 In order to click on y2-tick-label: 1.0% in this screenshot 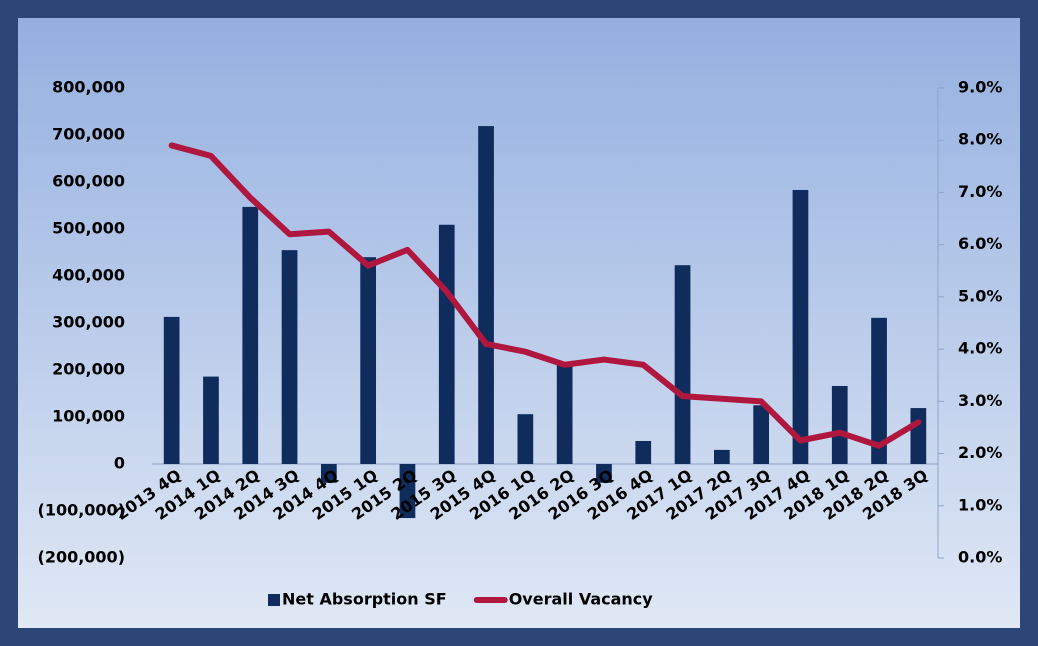, I will do `click(980, 504)`.